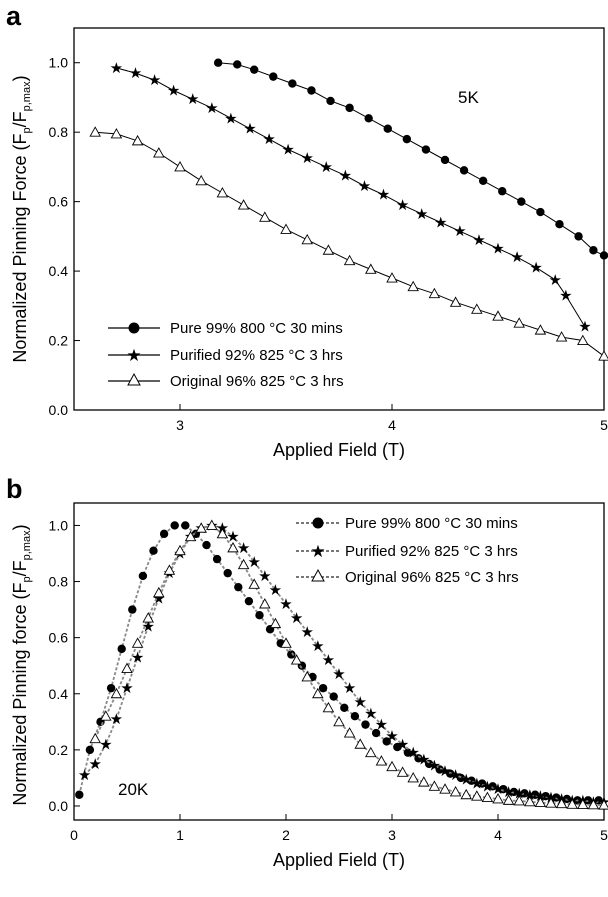 The image size is (608, 897). Describe the element at coordinates (21, 664) in the screenshot. I see `y-axis-title: Normalized Pinning force (Fp/Fp,max)` at that location.